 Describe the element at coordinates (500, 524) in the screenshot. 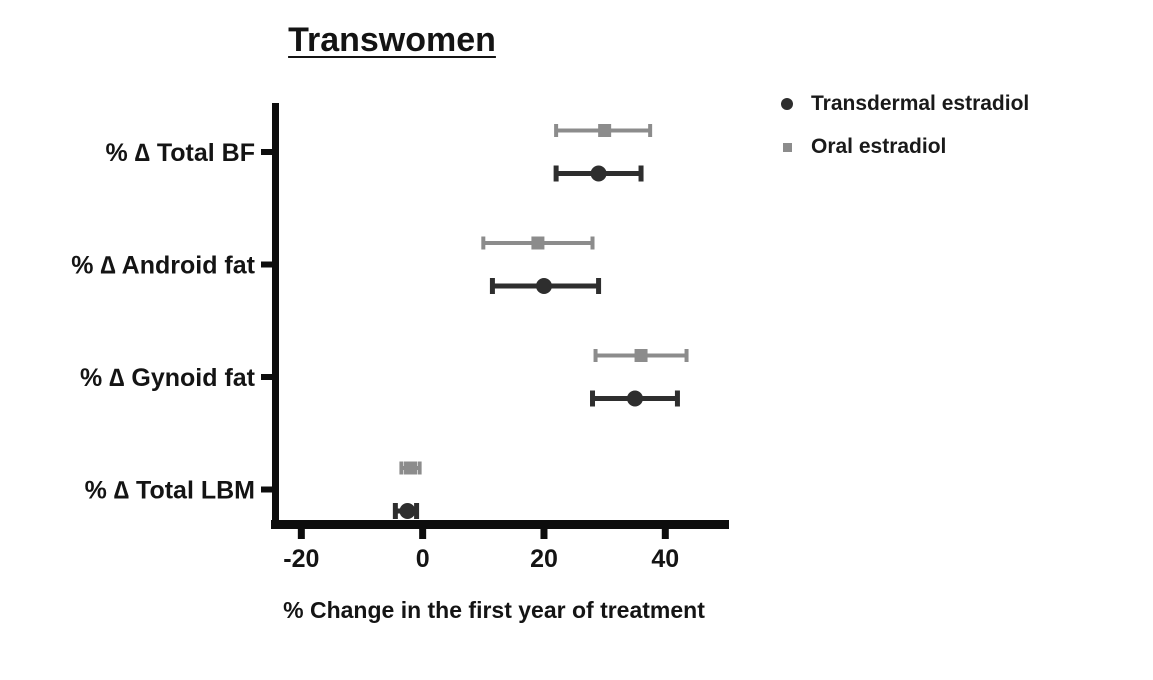

I see `x-axis-line` at that location.